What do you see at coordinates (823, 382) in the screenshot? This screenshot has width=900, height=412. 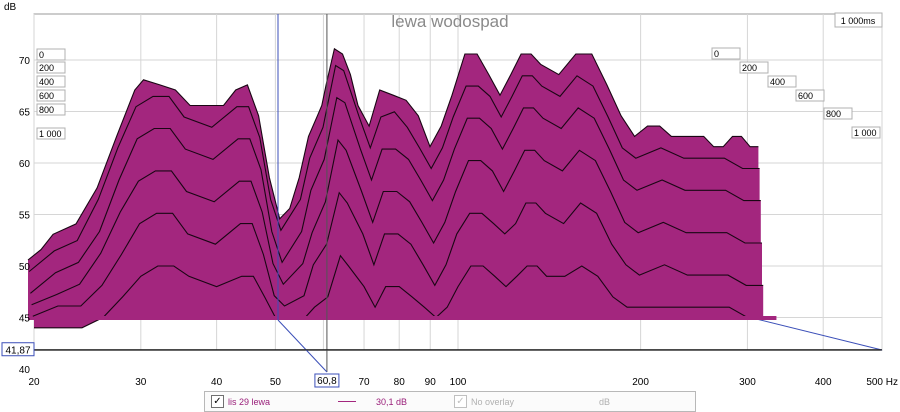 I see `x-tick-label: 400` at bounding box center [823, 382].